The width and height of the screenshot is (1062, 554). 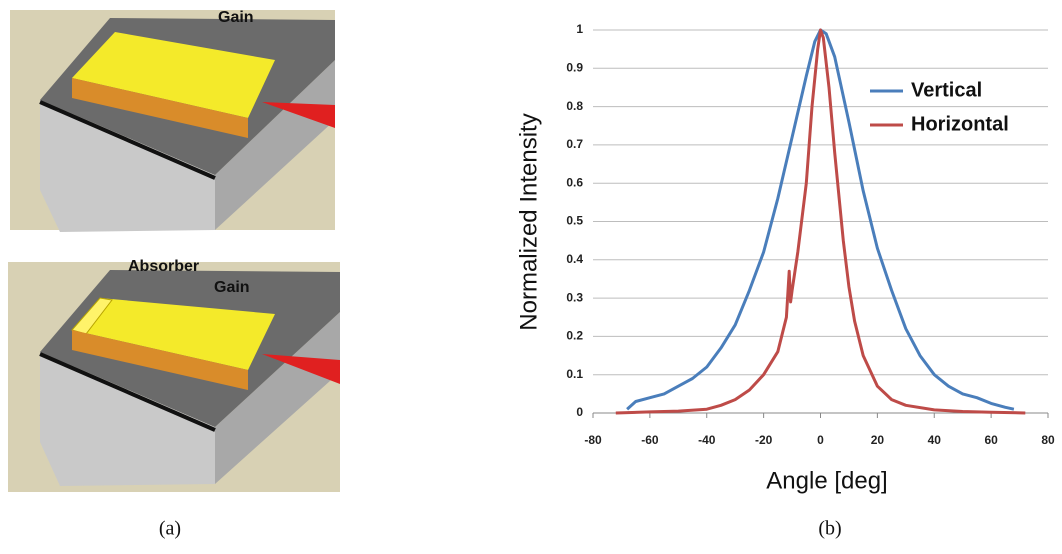 I want to click on x-tick-label: -80, so click(x=593, y=440).